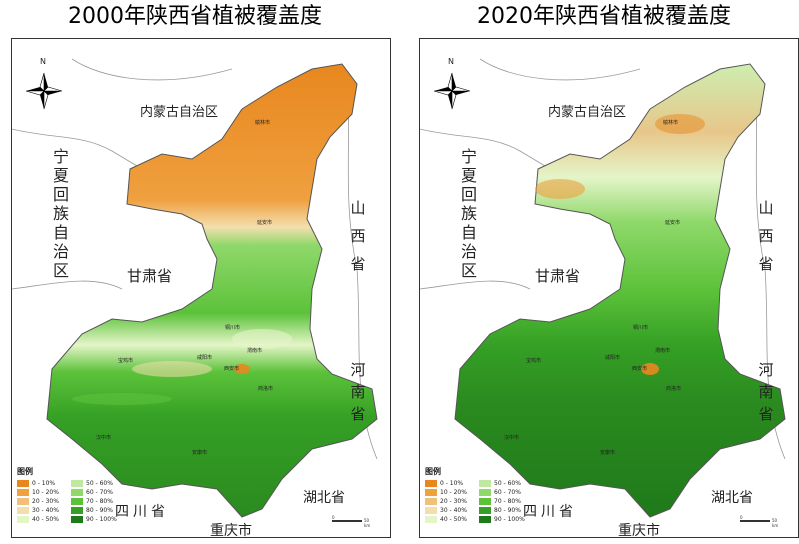 The height and width of the screenshot is (544, 799). I want to click on label-gansu: 甘肃省, so click(558, 276).